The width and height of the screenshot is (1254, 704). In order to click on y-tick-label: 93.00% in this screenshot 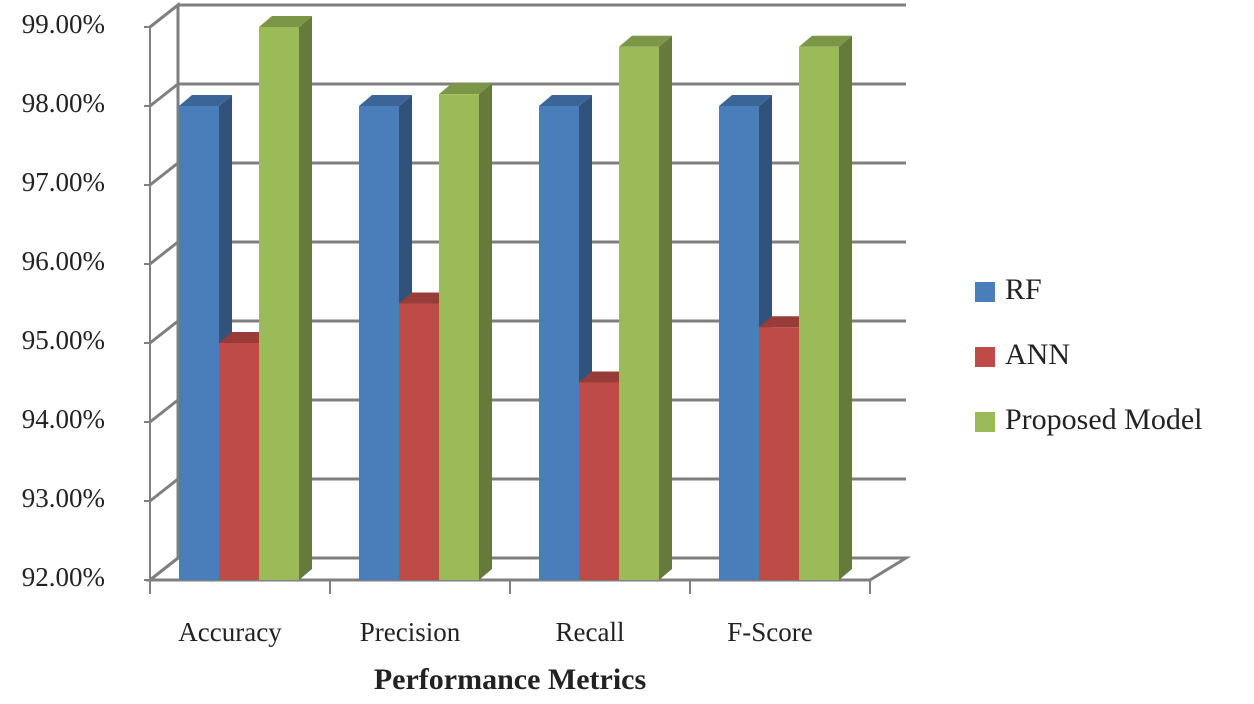, I will do `click(63, 498)`.